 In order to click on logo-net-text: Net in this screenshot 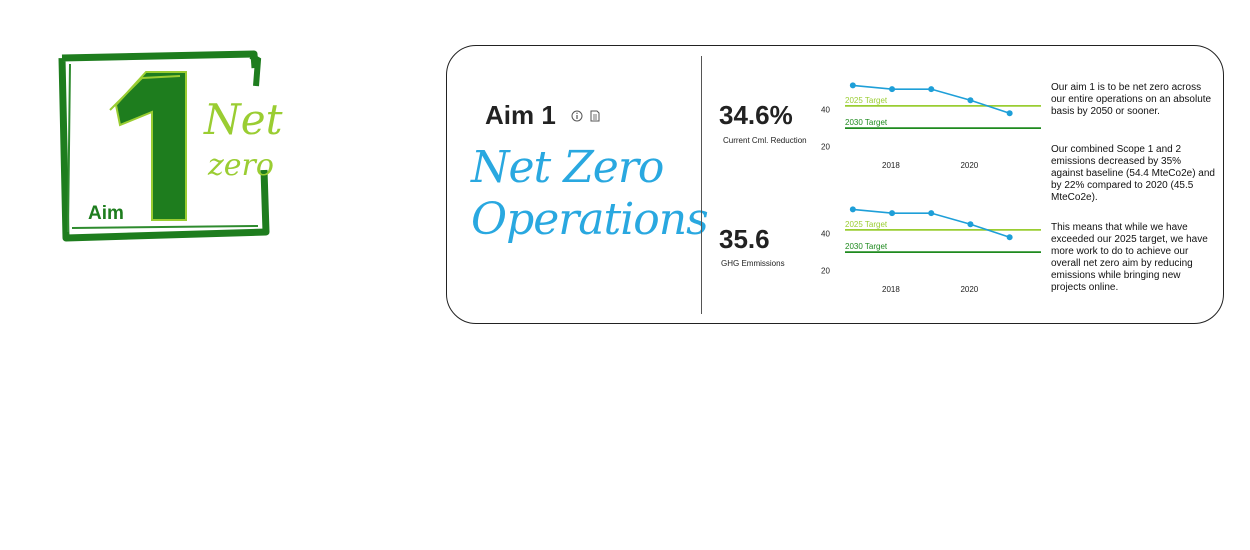, I will do `click(243, 119)`.